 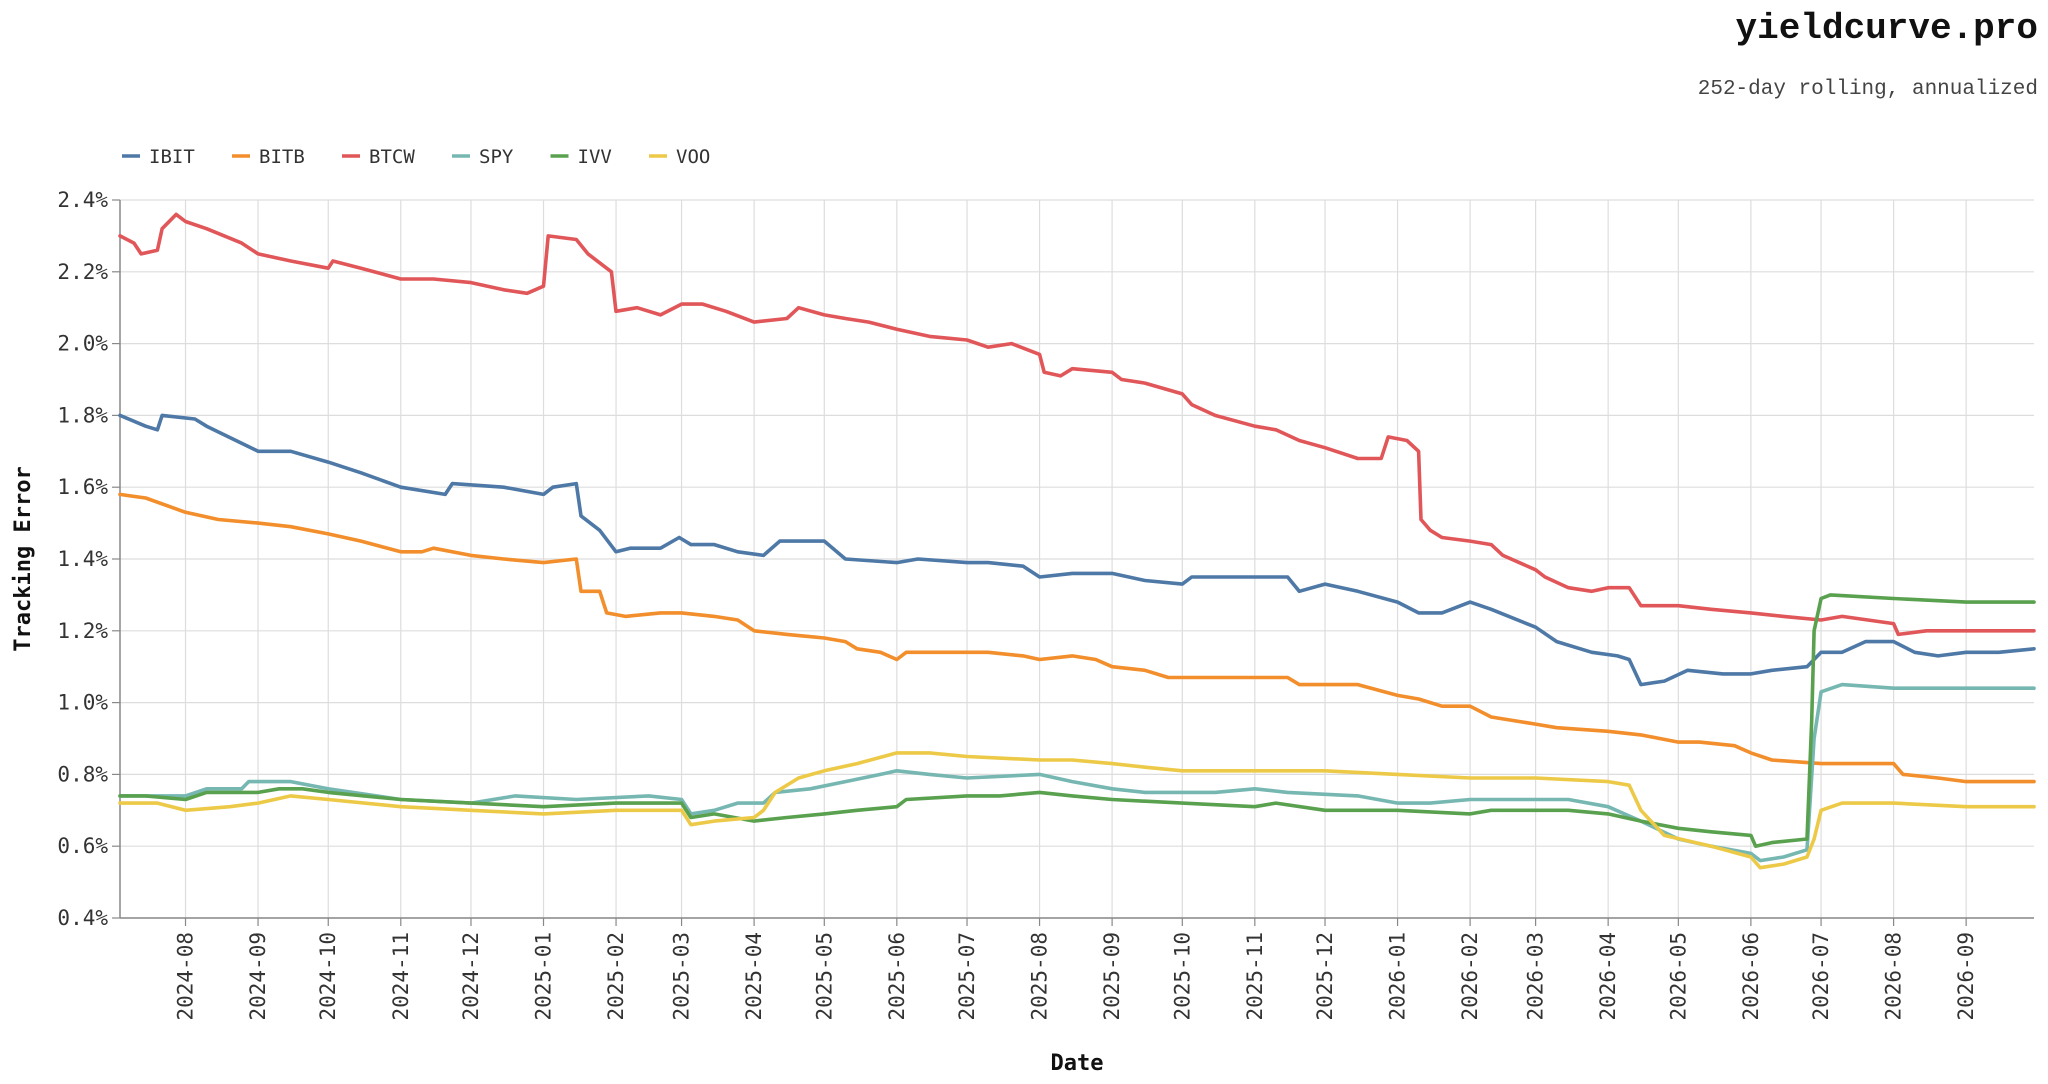 I want to click on x-tick-label: 2025-12, so click(x=1325, y=976).